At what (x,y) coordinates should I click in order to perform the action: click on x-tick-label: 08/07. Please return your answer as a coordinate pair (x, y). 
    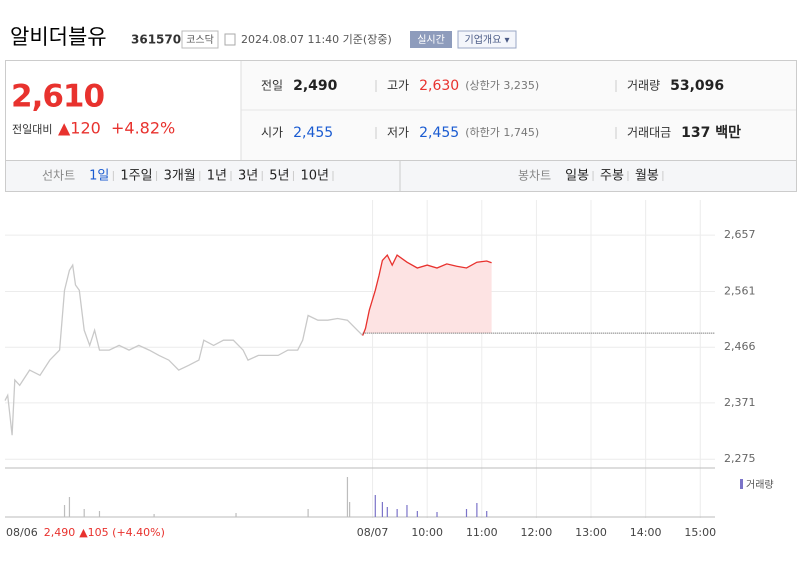
    Looking at the image, I should click on (373, 532).